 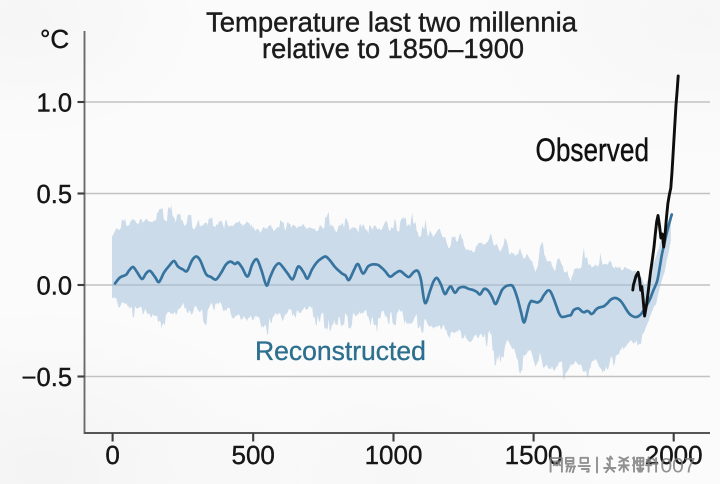 I want to click on svg-text: Reconstructed, so click(x=340, y=351).